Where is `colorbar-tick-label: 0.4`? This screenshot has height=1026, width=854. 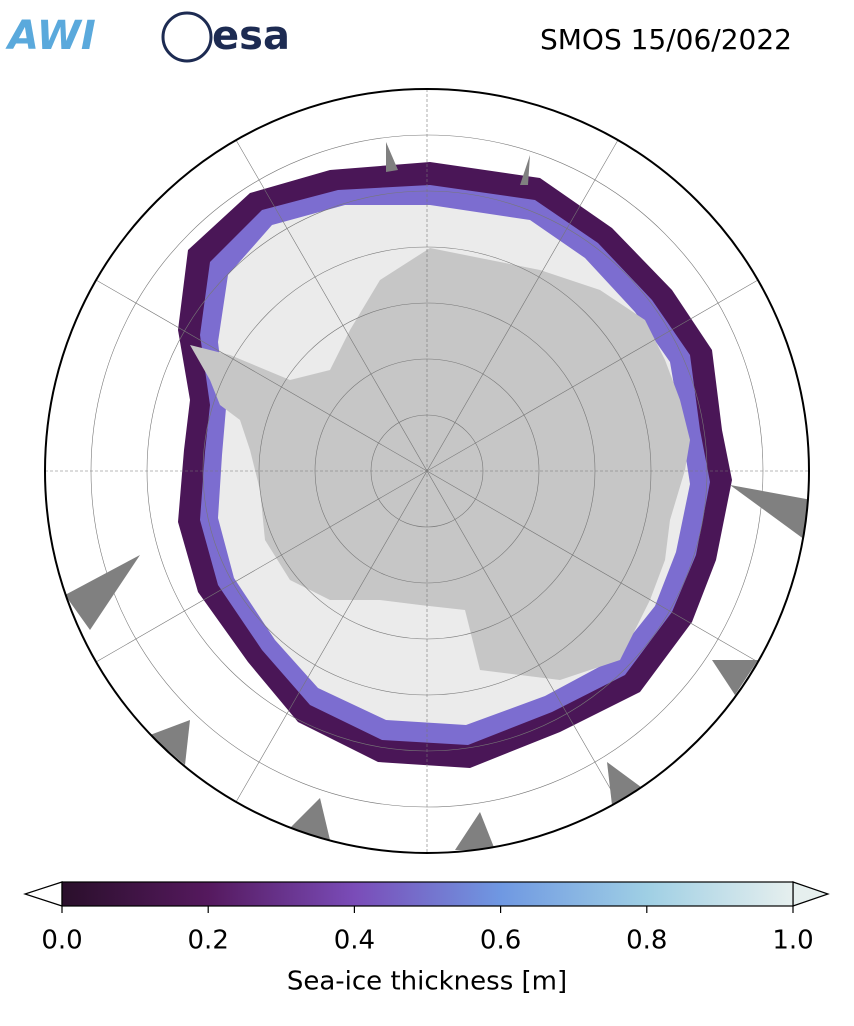
colorbar-tick-label: 0.4 is located at coordinates (354, 941).